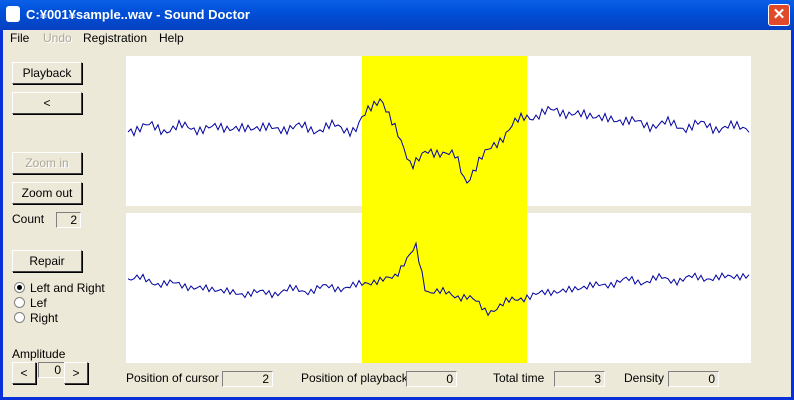  What do you see at coordinates (579, 379) in the screenshot?
I see `status-value: 3` at bounding box center [579, 379].